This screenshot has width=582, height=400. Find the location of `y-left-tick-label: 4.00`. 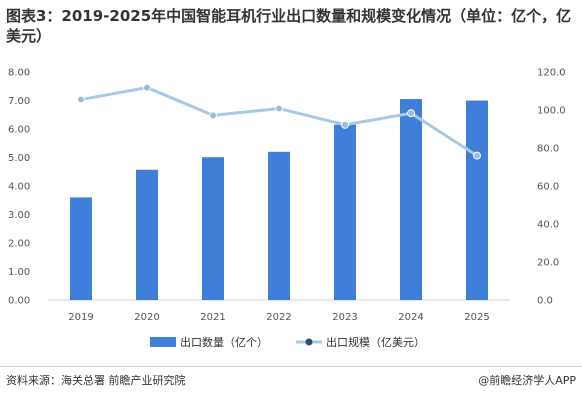

y-left-tick-label: 4.00 is located at coordinates (19, 187).